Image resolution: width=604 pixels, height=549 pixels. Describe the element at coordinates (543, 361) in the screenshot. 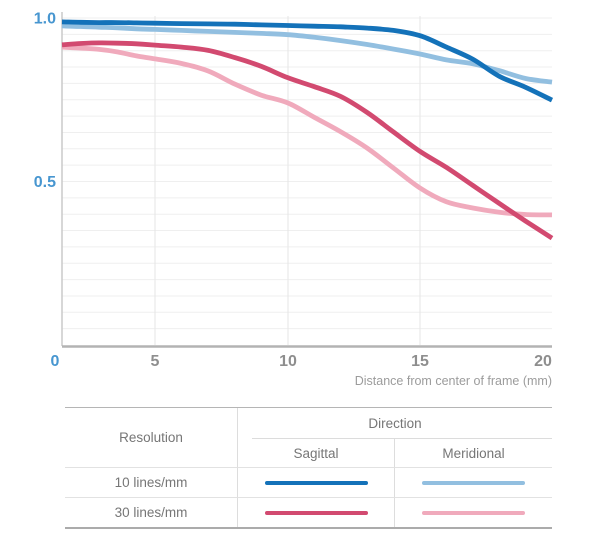

I see `x-tick-label: 20` at that location.